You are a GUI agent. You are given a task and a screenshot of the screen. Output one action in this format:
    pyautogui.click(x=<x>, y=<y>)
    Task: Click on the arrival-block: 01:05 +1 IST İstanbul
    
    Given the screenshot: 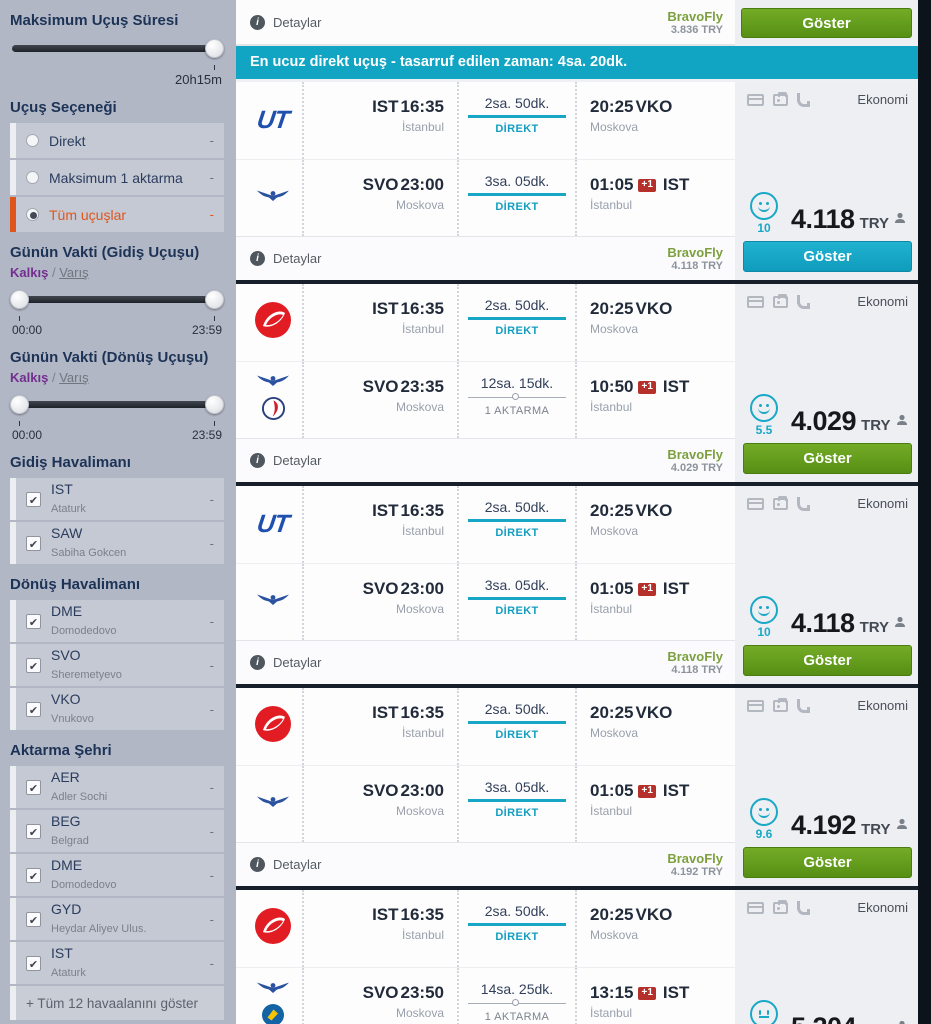 What is the action you would take?
    pyautogui.click(x=655, y=804)
    